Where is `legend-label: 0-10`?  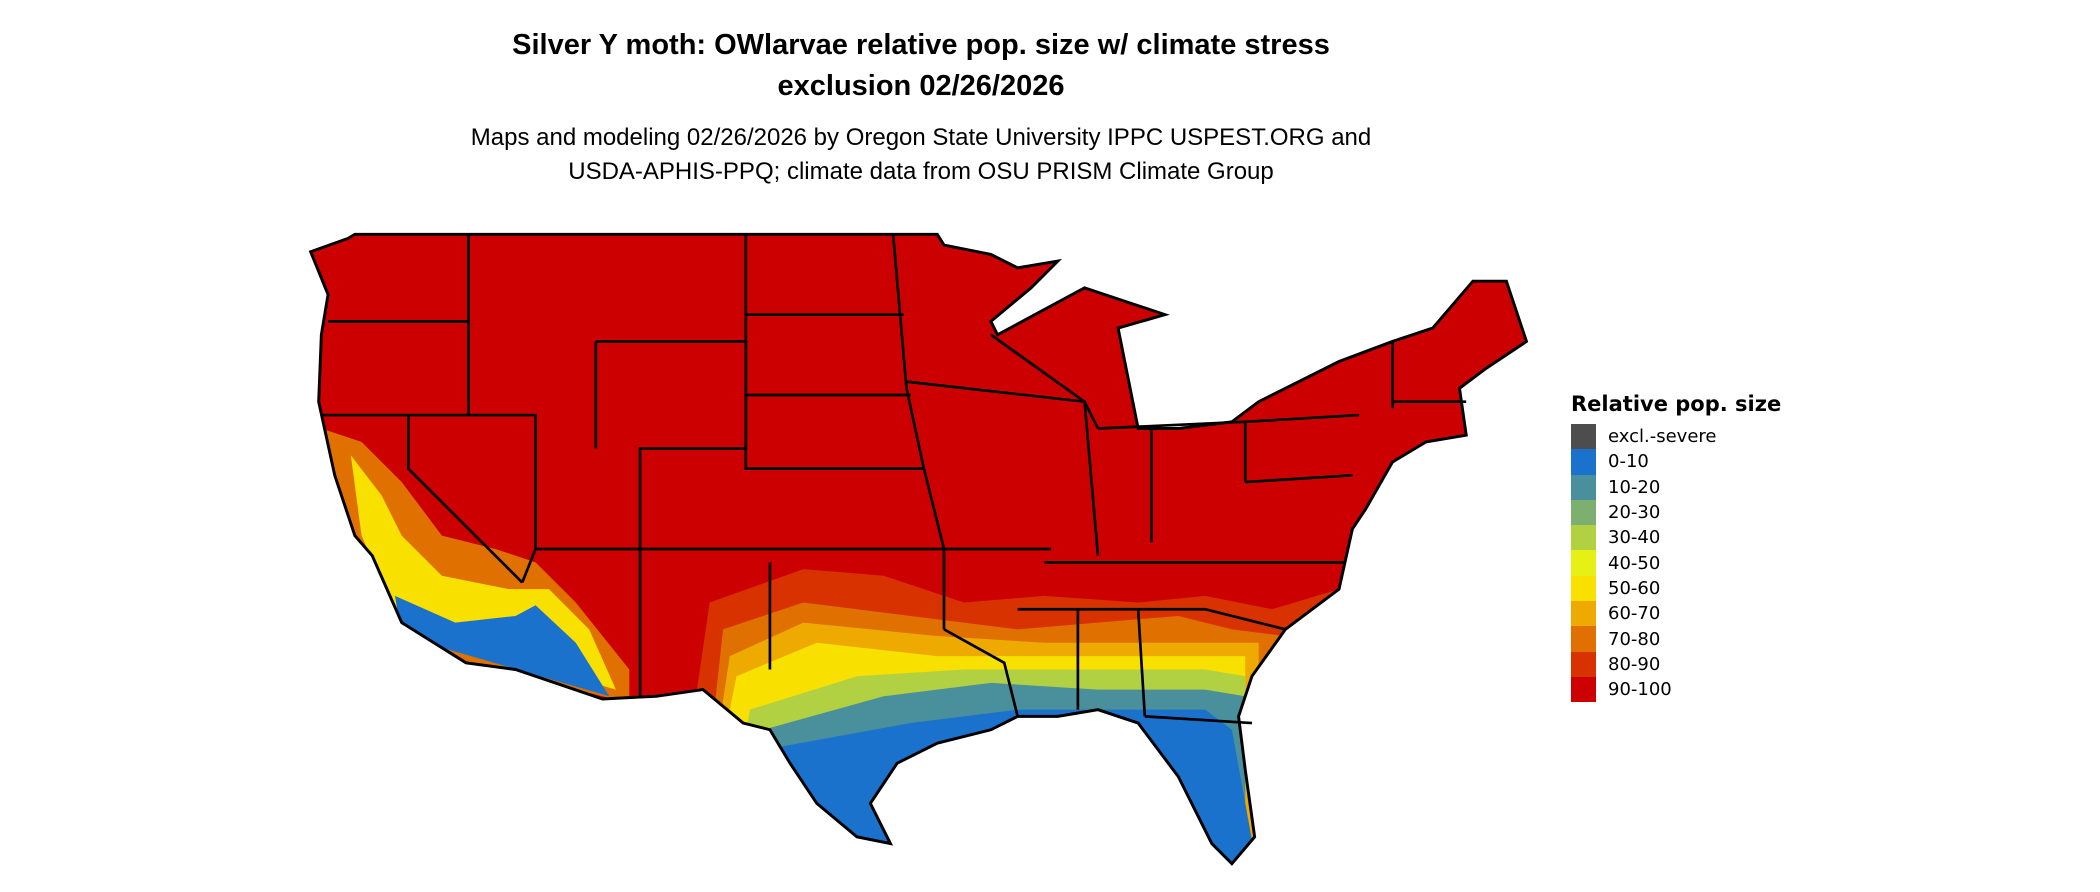 legend-label: 0-10 is located at coordinates (1628, 462).